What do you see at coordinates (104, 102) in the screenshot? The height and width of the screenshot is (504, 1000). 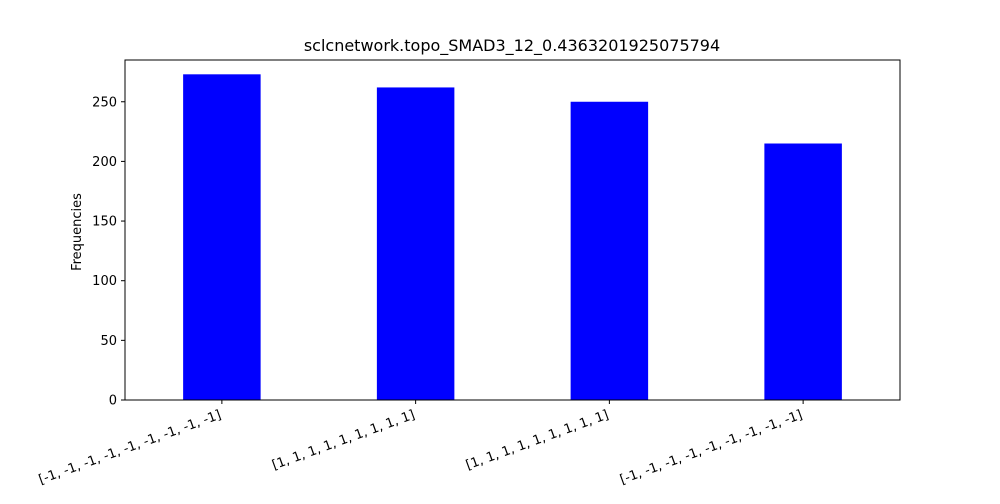 I see `y-tick-label: 250` at bounding box center [104, 102].